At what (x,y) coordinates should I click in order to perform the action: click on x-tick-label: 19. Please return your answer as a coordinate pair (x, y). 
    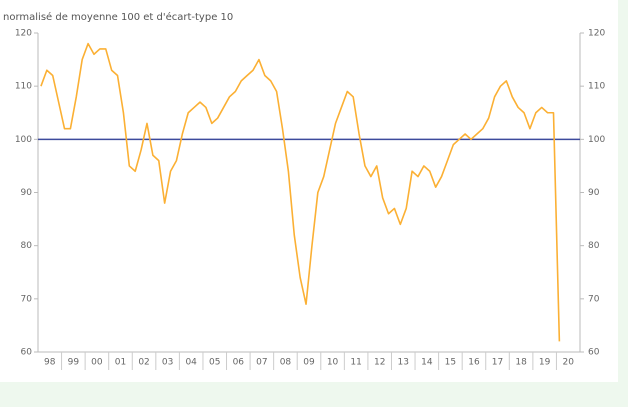
    Looking at the image, I should click on (545, 363).